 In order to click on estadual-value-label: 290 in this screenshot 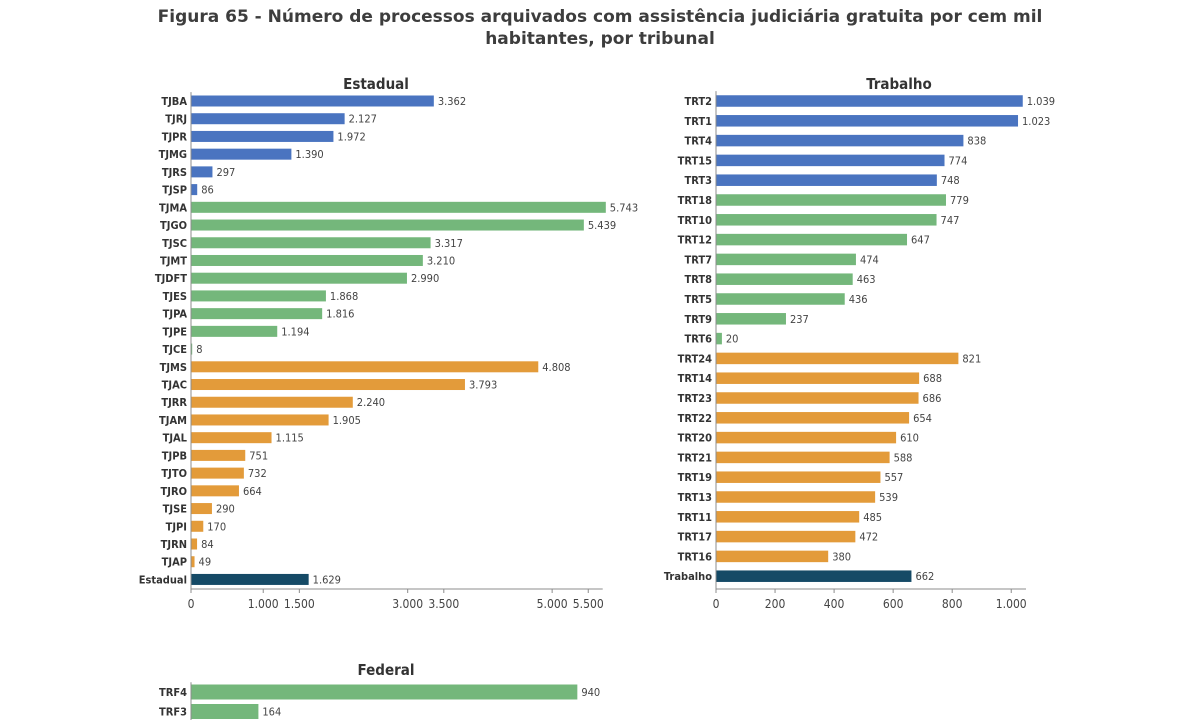, I will do `click(225, 509)`.